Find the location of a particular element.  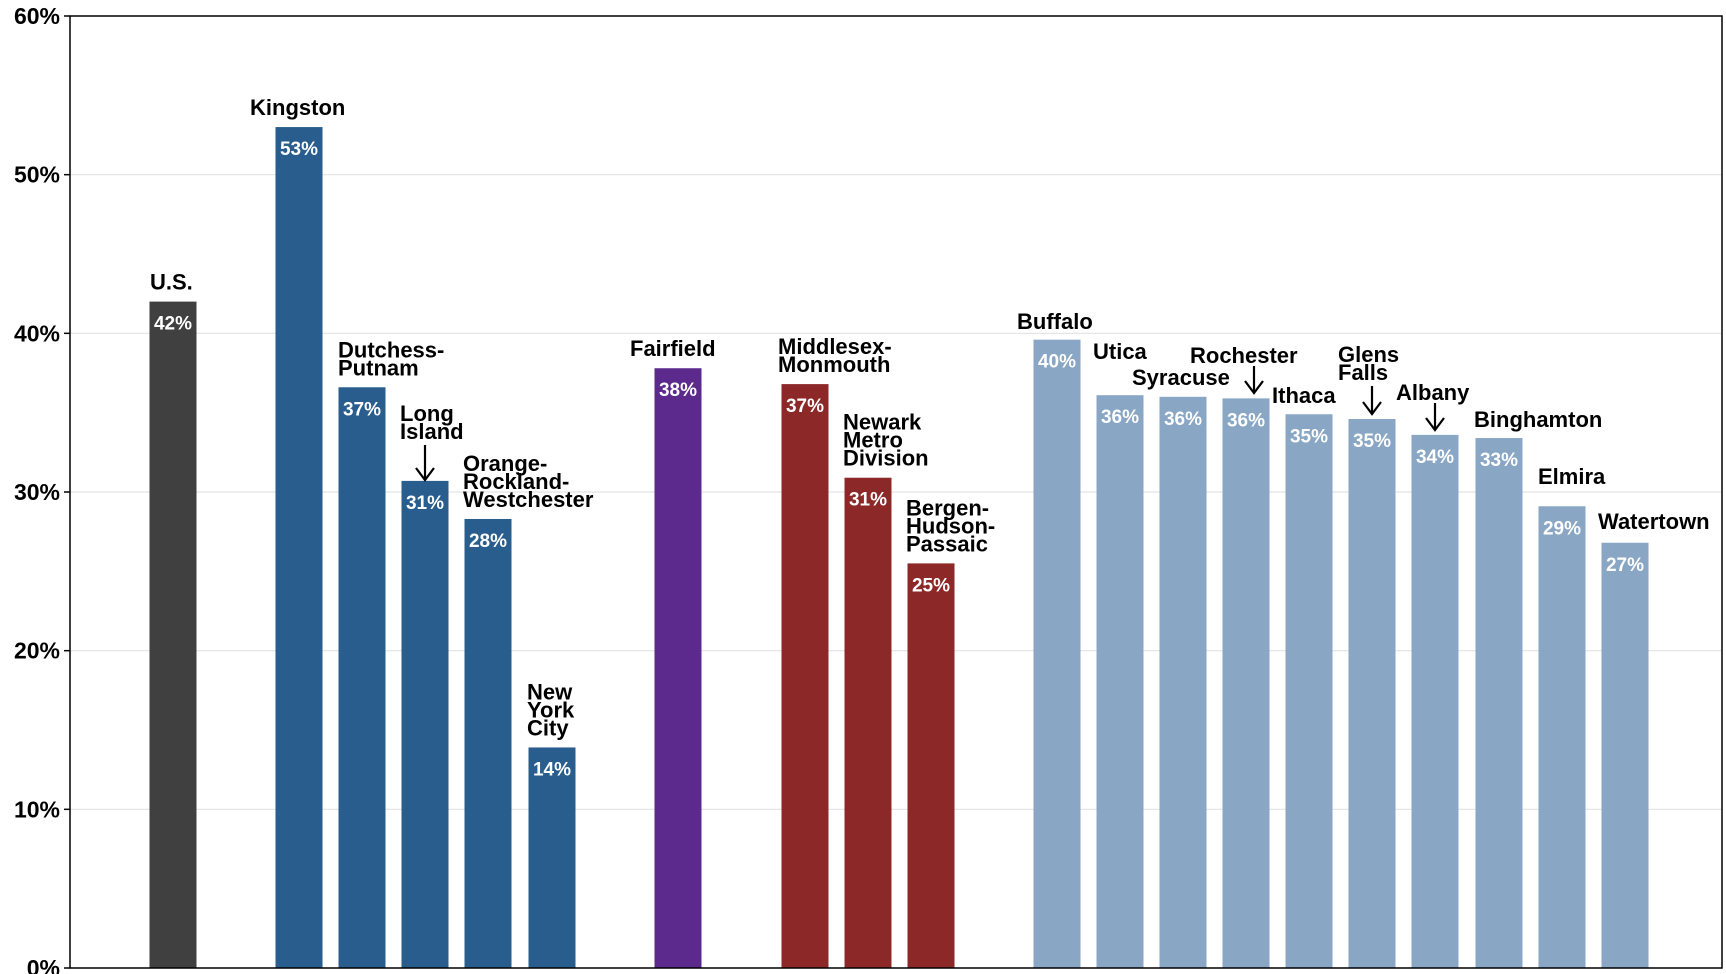

bar-value-label: 28% is located at coordinates (488, 541).